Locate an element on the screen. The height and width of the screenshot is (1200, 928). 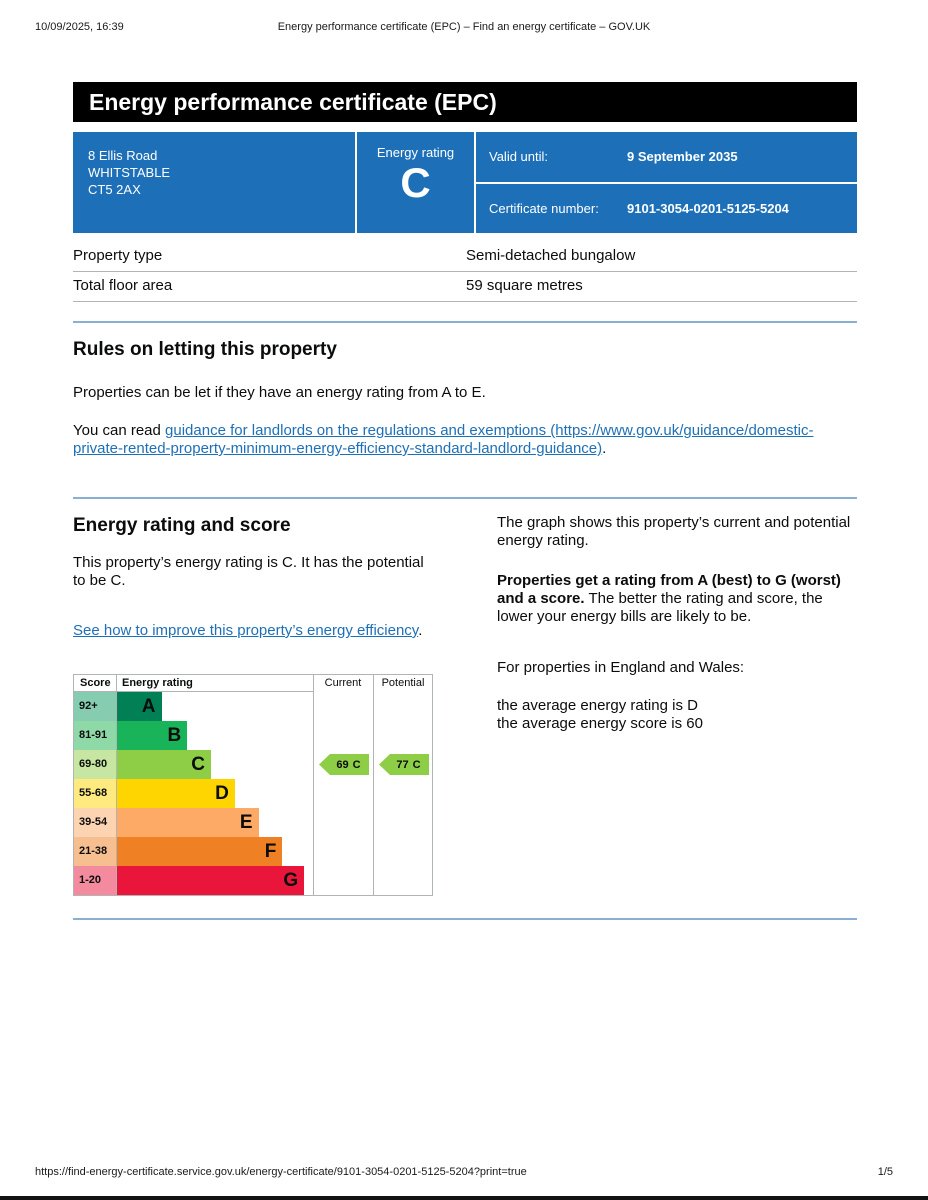
address-line-3: CT5 2AX is located at coordinates (114, 189).